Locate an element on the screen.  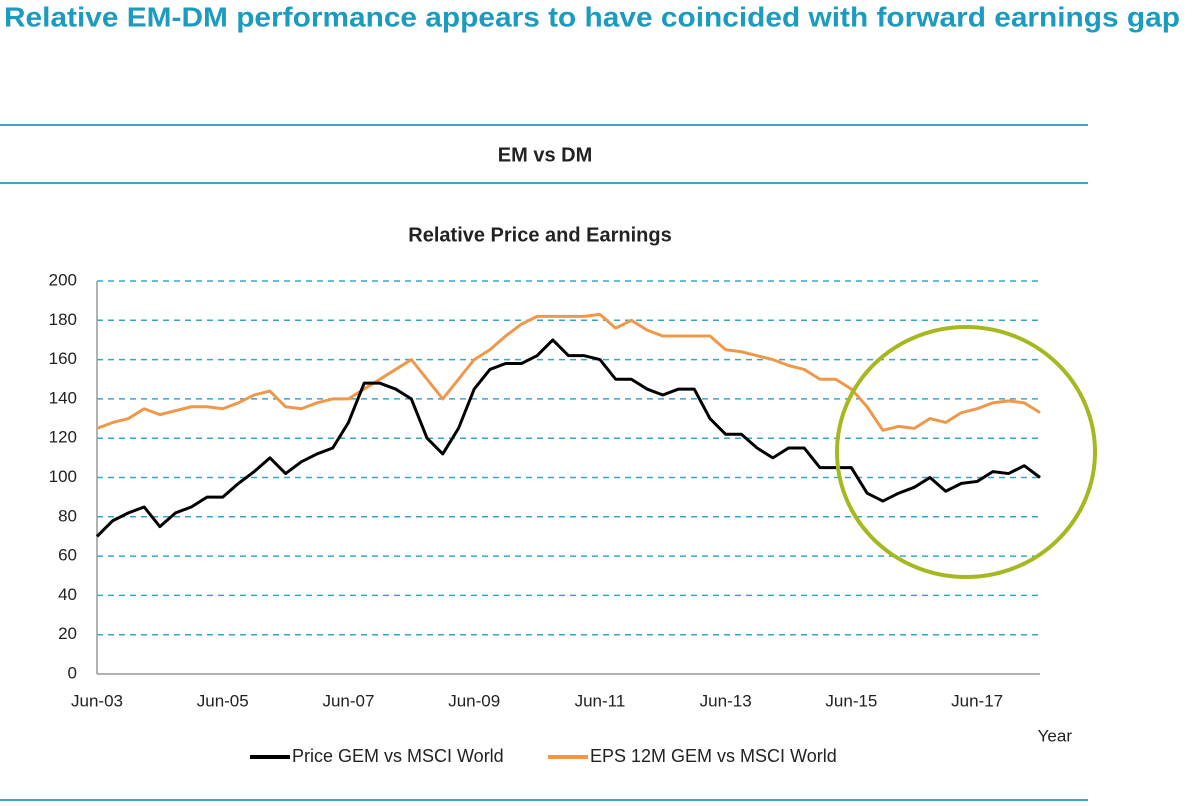
y-tick-label: 100 is located at coordinates (63, 476).